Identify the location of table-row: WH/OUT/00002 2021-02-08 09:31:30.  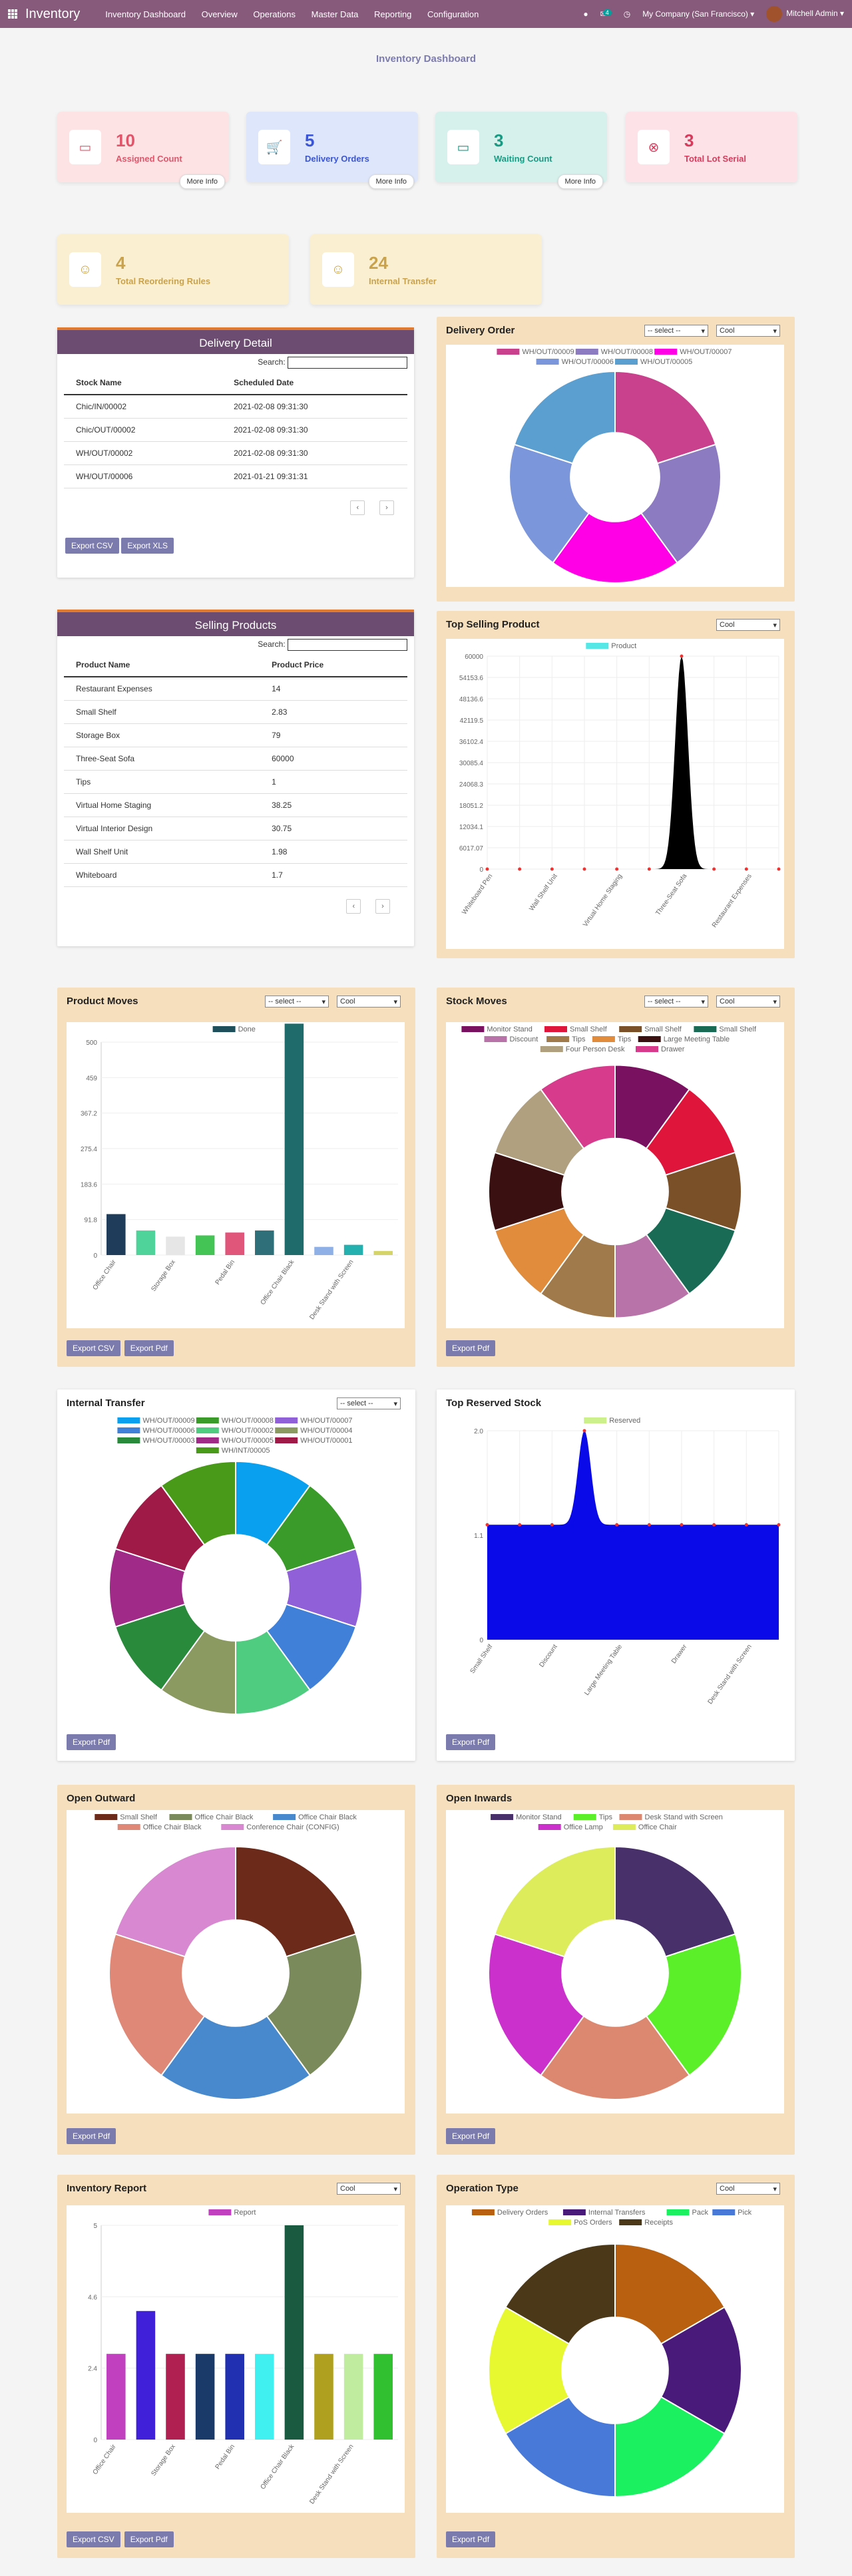
(235, 453).